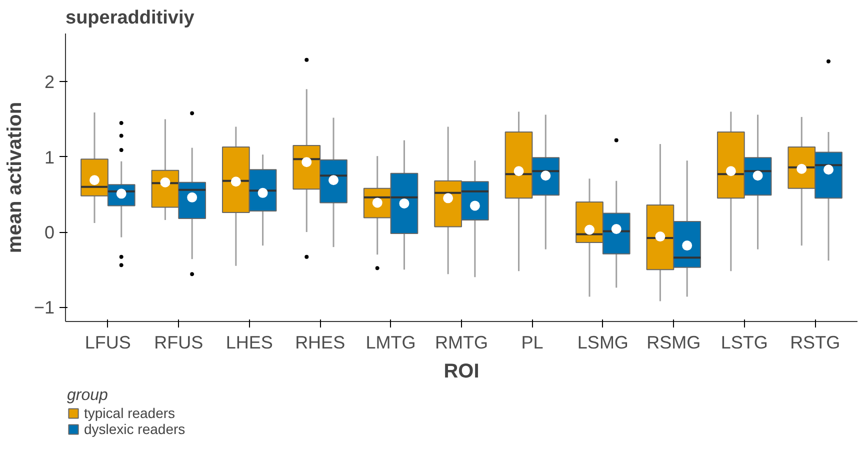 Image resolution: width=867 pixels, height=452 pixels. What do you see at coordinates (49, 82) in the screenshot?
I see `y-tick-label: 2` at bounding box center [49, 82].